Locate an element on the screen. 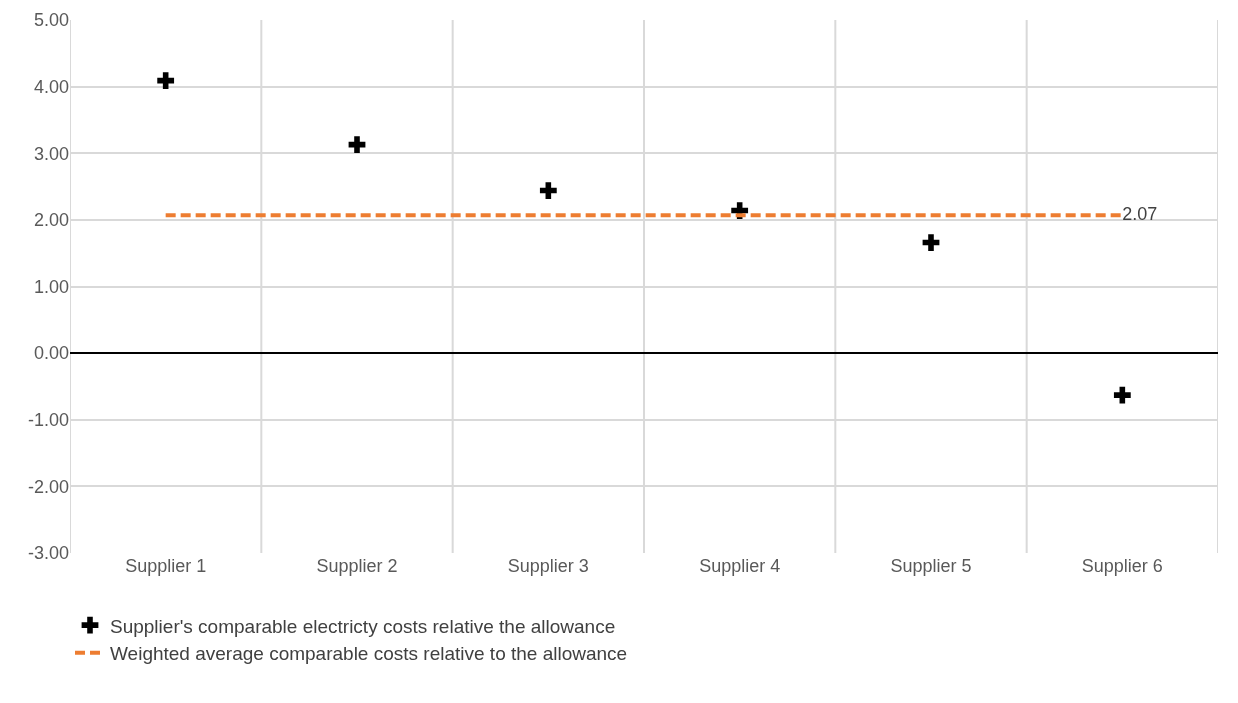  y-tick-label: 3.00 is located at coordinates (51, 153).